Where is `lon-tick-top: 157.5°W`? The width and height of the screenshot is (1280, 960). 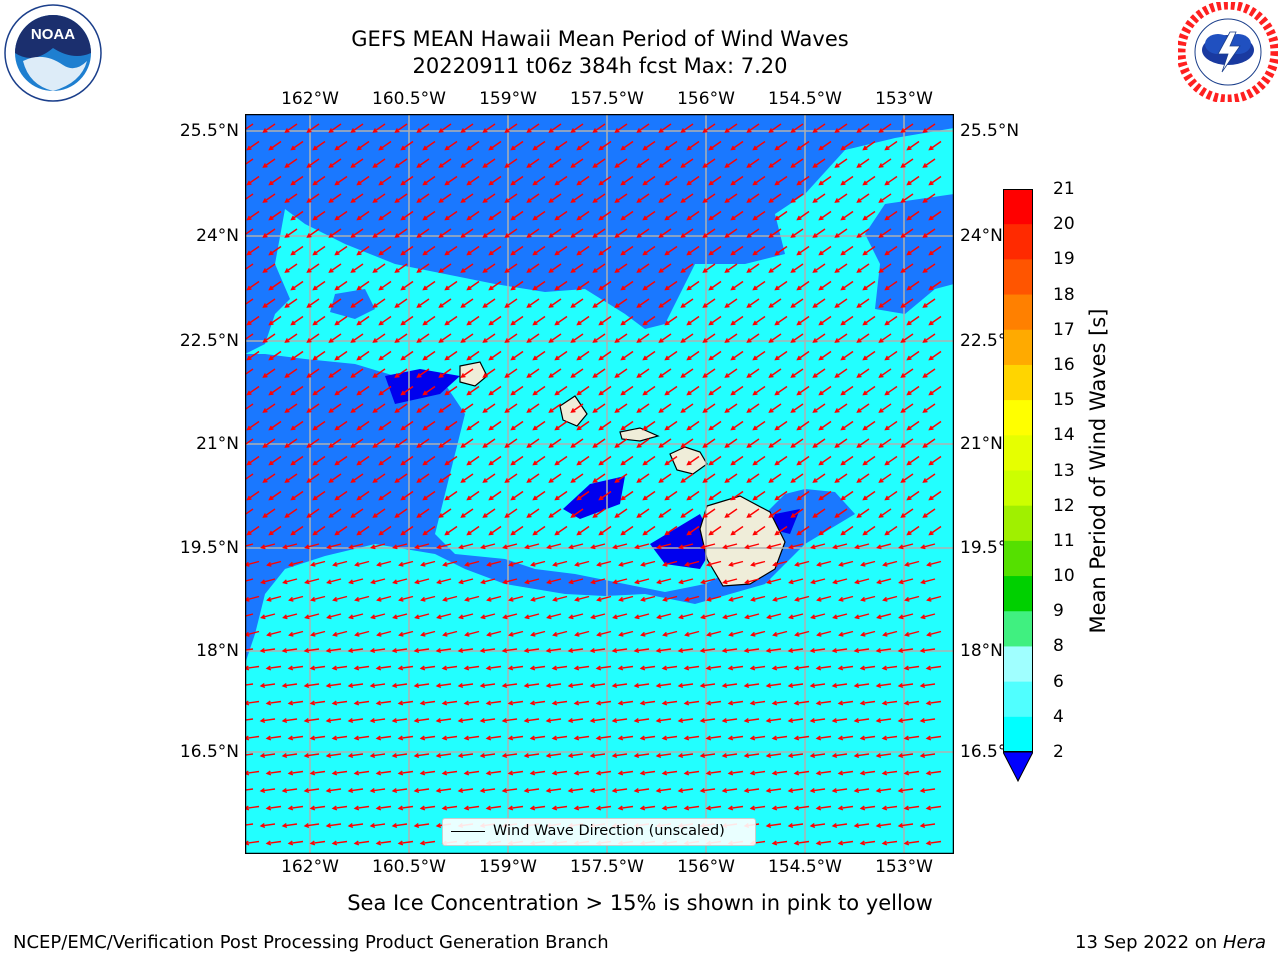 lon-tick-top: 157.5°W is located at coordinates (607, 99).